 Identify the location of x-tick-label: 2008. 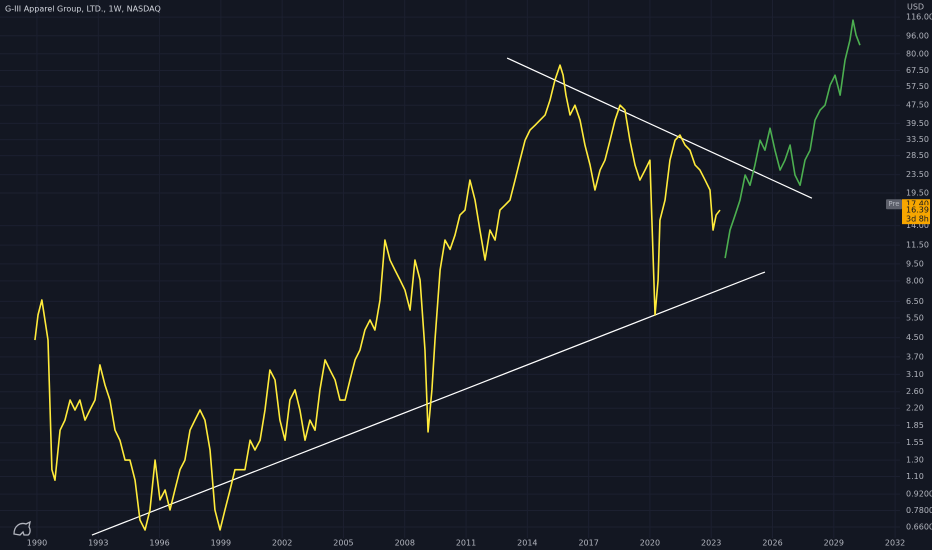
(405, 543).